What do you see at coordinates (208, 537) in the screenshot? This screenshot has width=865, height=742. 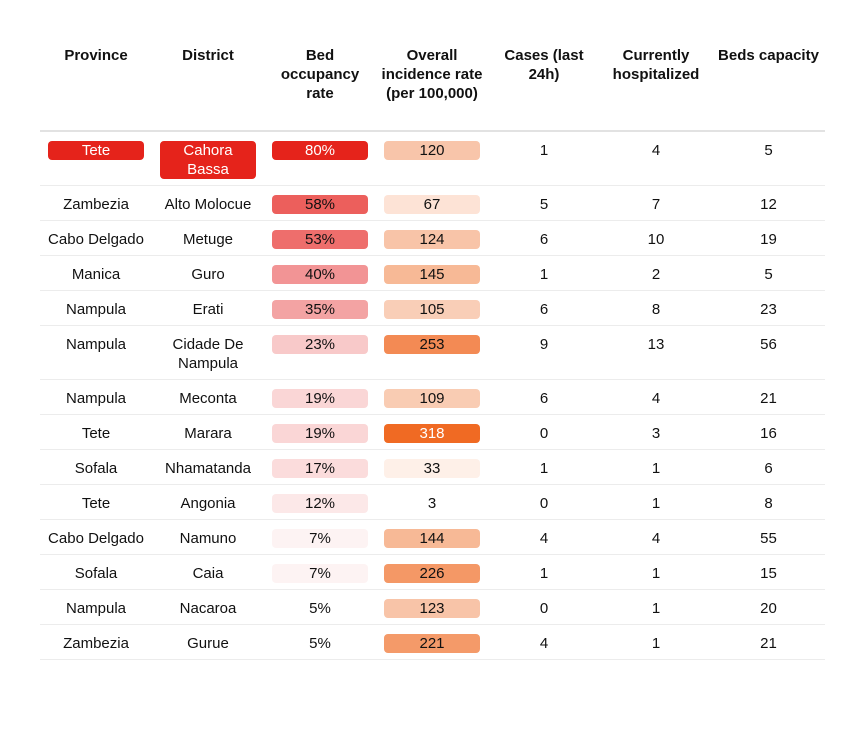 I see `district-cell: Namuno` at bounding box center [208, 537].